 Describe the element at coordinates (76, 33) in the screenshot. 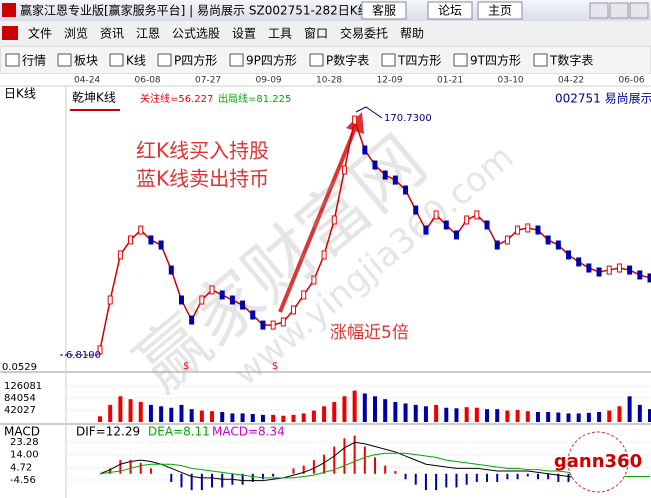

I see `menu-item: 浏览` at that location.